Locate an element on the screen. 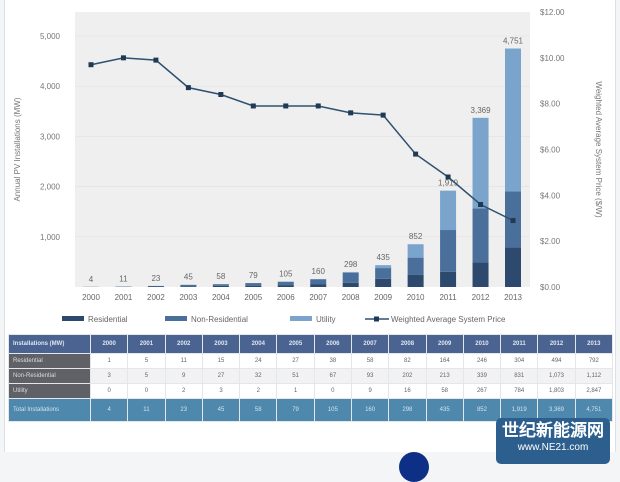 This screenshot has height=482, width=620. table-year-header: 2003 is located at coordinates (220, 344).